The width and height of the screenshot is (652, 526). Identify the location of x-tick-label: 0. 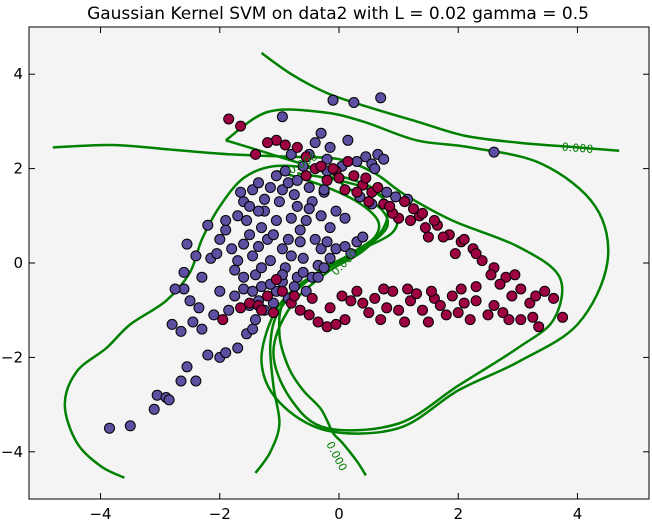
(339, 514).